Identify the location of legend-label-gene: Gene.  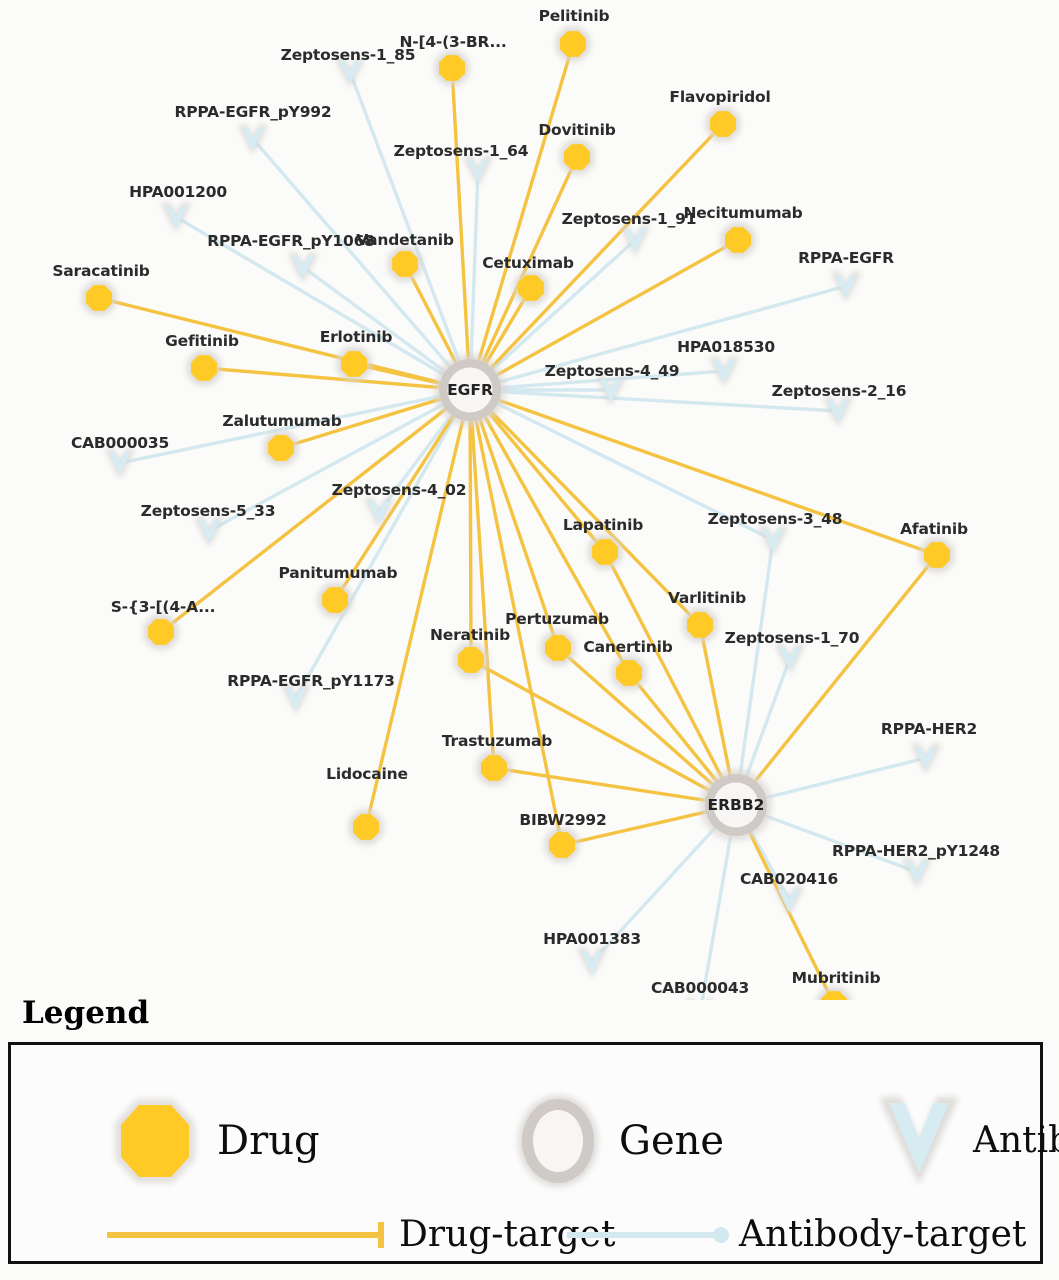
(672, 1141).